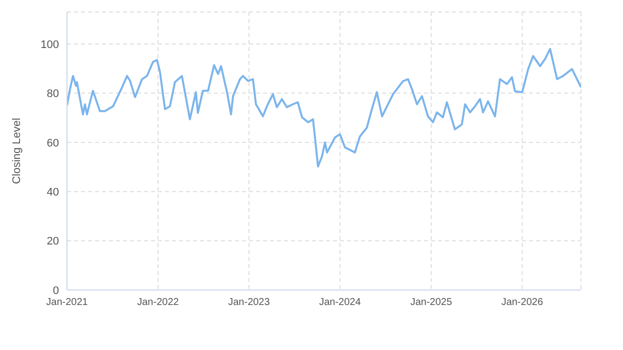  I want to click on x-tick-label: Jan-2023, so click(249, 302).